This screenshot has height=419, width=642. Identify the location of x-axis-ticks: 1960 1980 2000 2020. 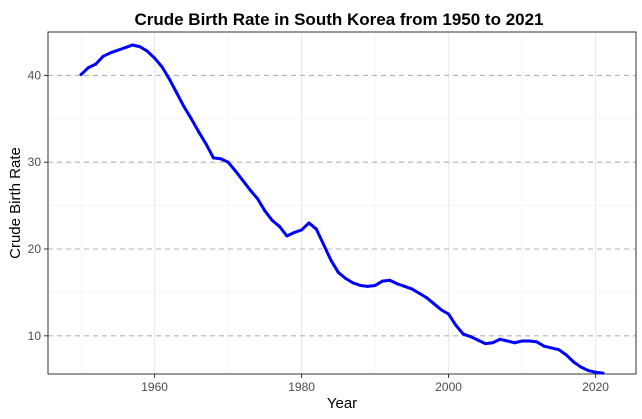
(375, 384).